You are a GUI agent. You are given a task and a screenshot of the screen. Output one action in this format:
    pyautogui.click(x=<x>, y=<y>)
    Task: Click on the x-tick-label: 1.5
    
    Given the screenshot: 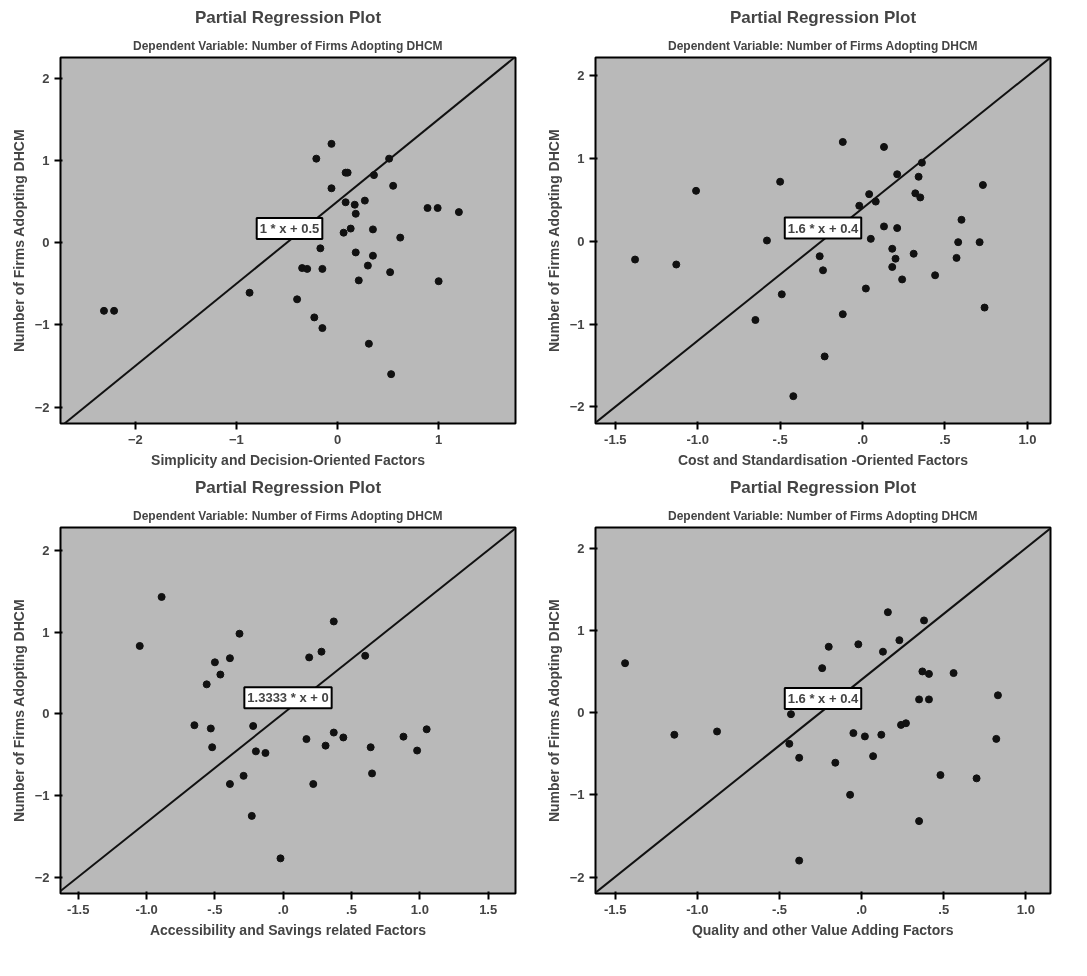 What is the action you would take?
    pyautogui.click(x=488, y=909)
    